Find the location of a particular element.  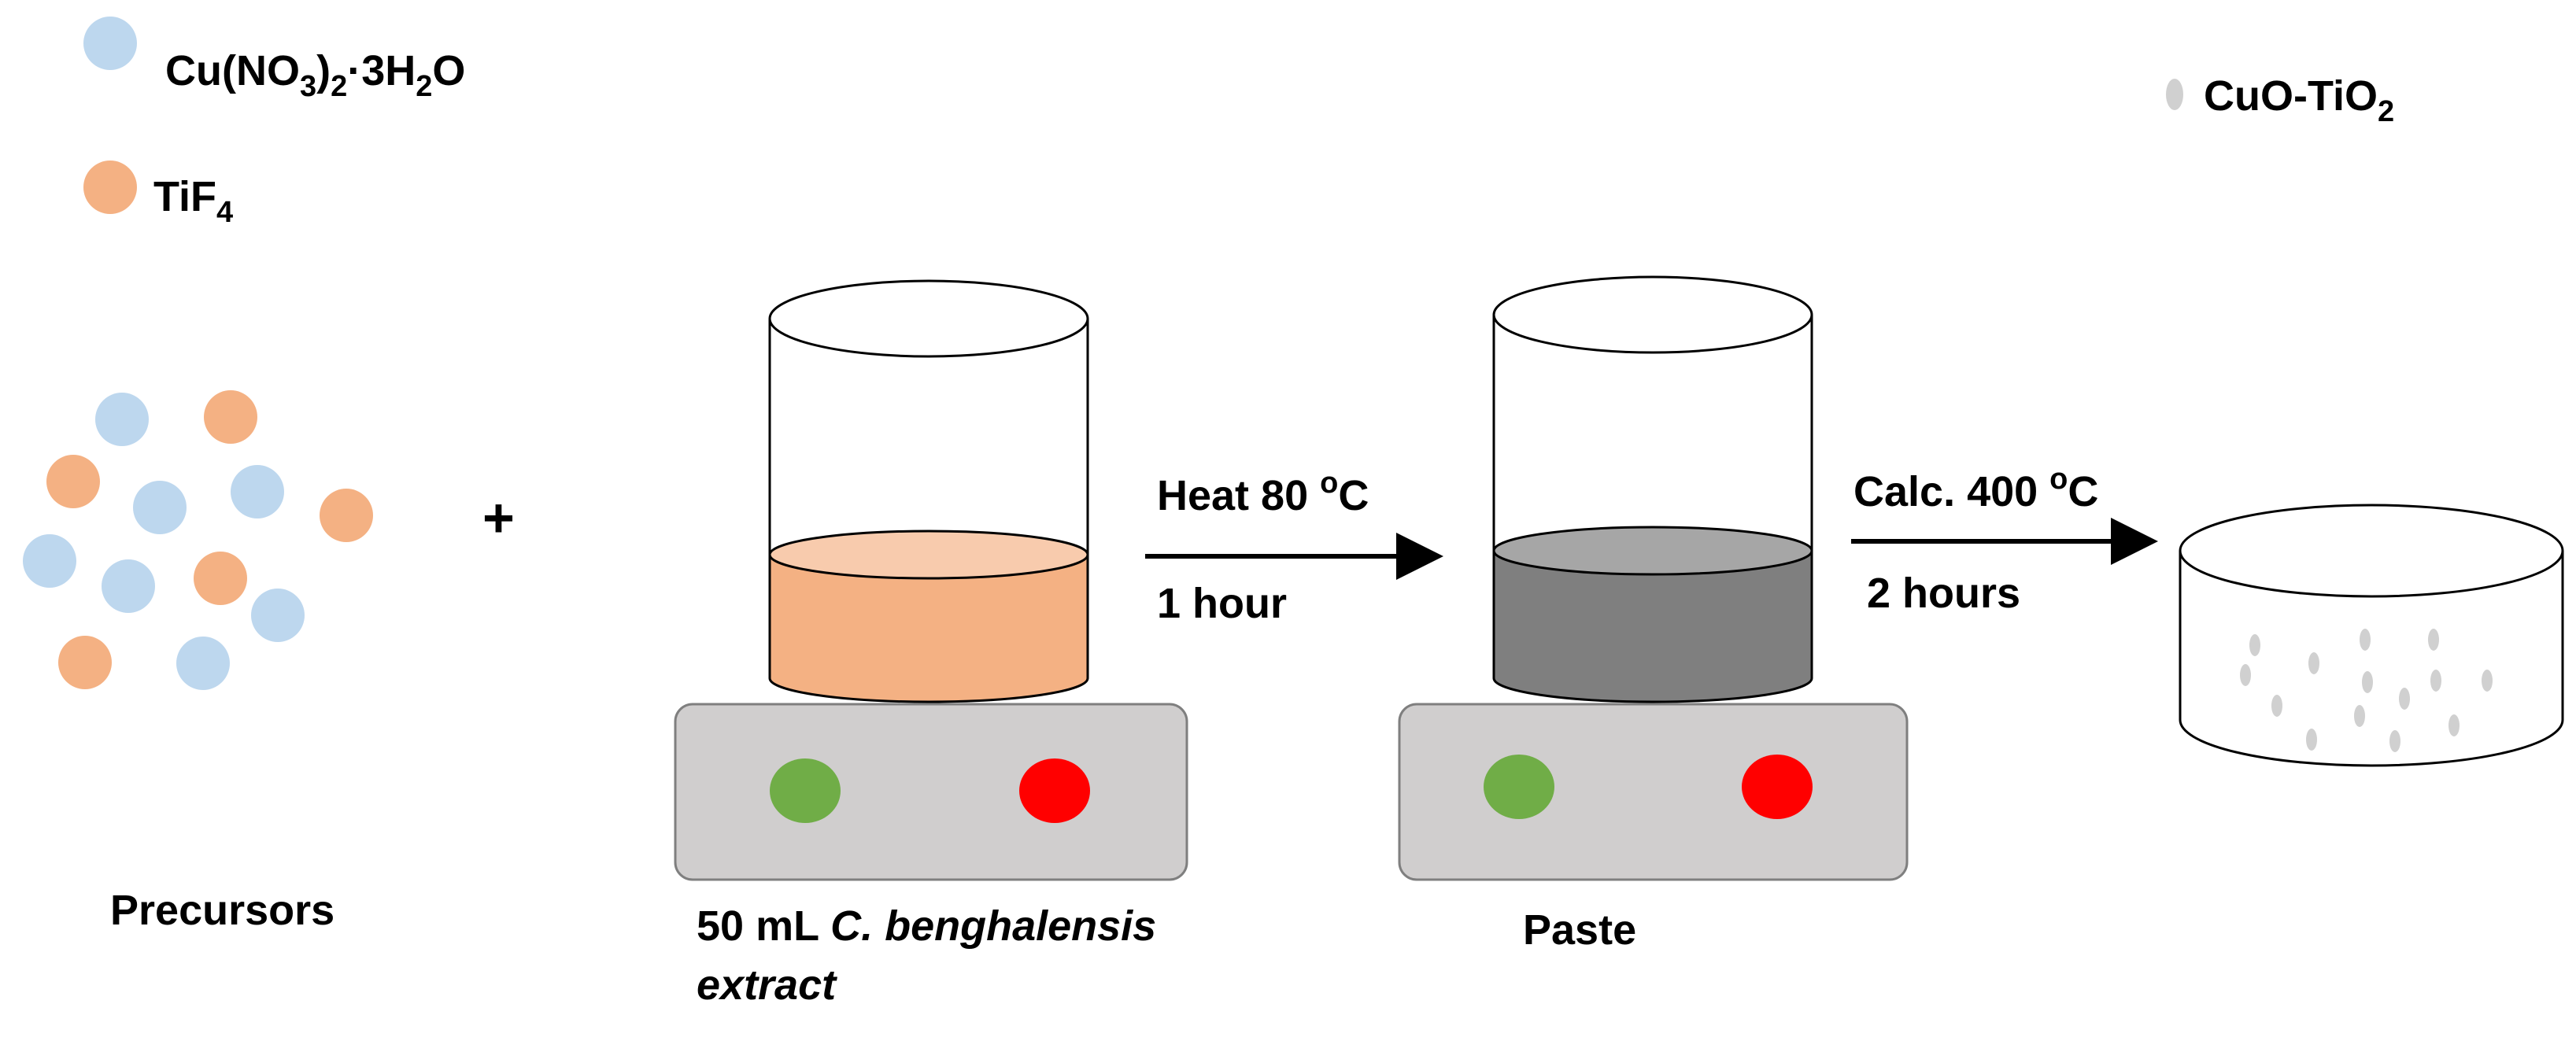

tif4-legend-label: TiF4 is located at coordinates (193, 201).